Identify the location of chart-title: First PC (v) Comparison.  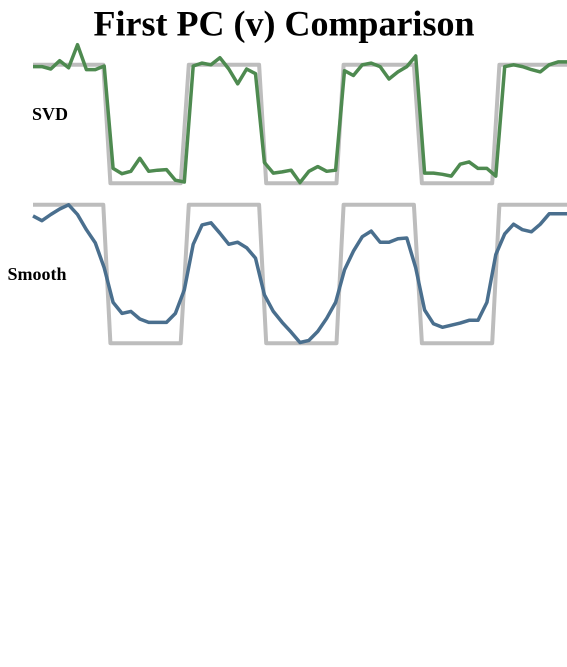
(284, 23).